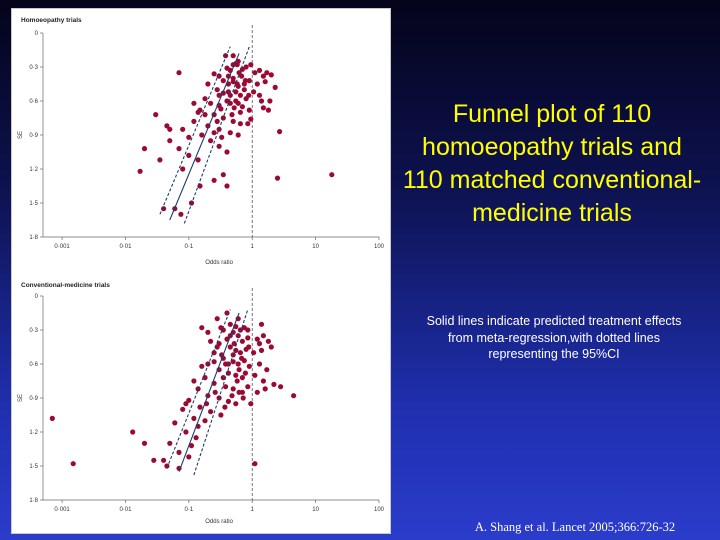 The height and width of the screenshot is (540, 720). I want to click on chart-1-x-tick-label: 0·001, so click(62, 247).